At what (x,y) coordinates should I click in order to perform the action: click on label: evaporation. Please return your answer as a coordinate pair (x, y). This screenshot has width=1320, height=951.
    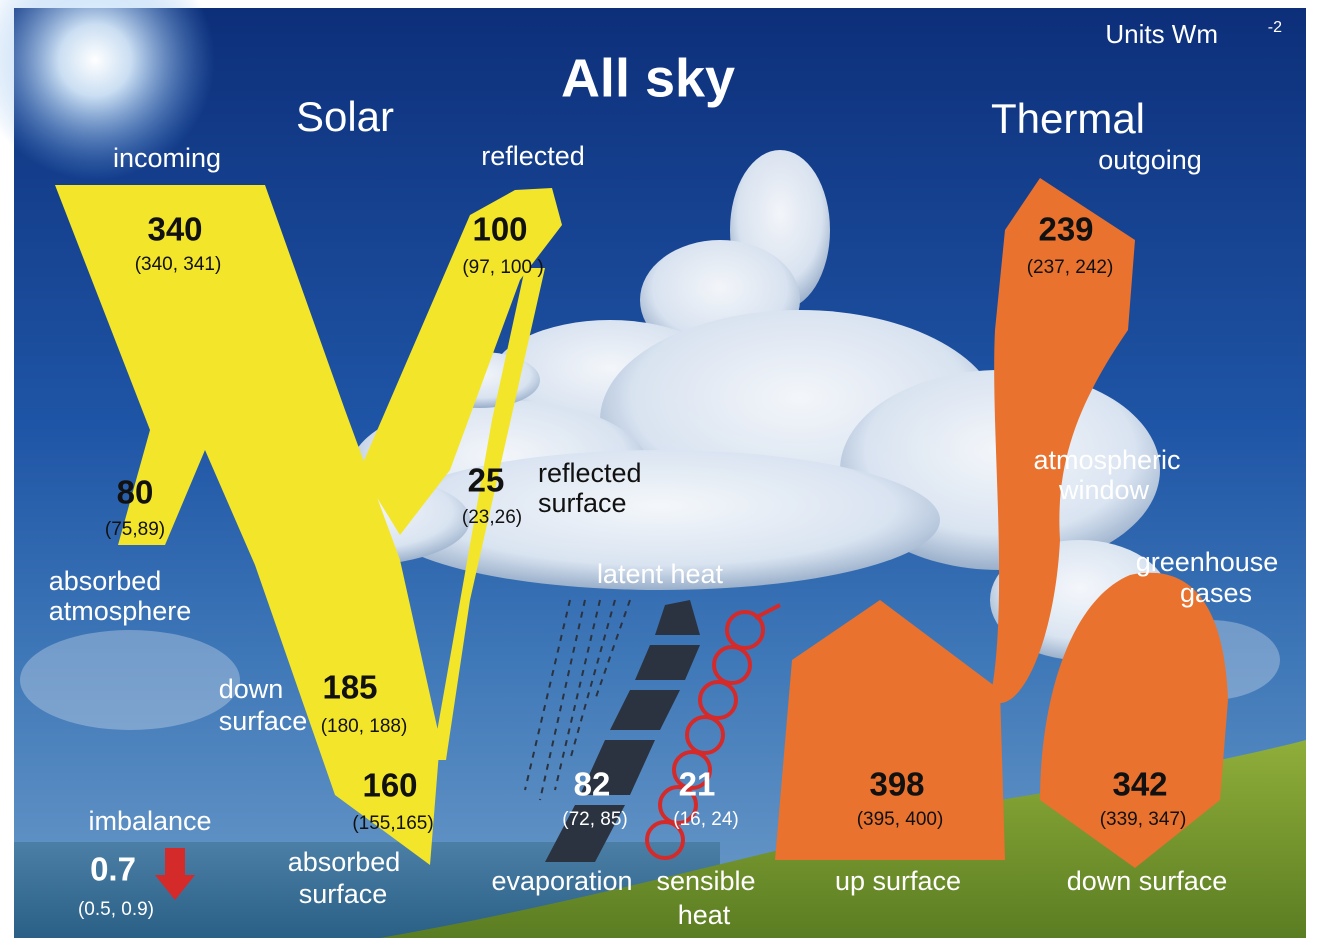
    Looking at the image, I should click on (561, 881).